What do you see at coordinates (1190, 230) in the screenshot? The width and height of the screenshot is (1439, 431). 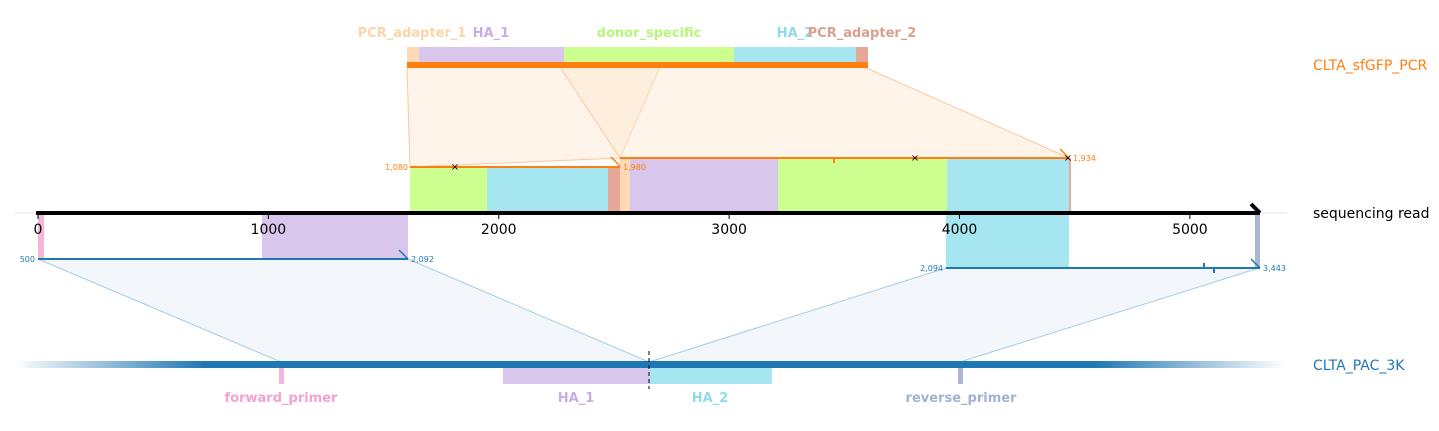 I see `read-tick-label: 5000` at bounding box center [1190, 230].